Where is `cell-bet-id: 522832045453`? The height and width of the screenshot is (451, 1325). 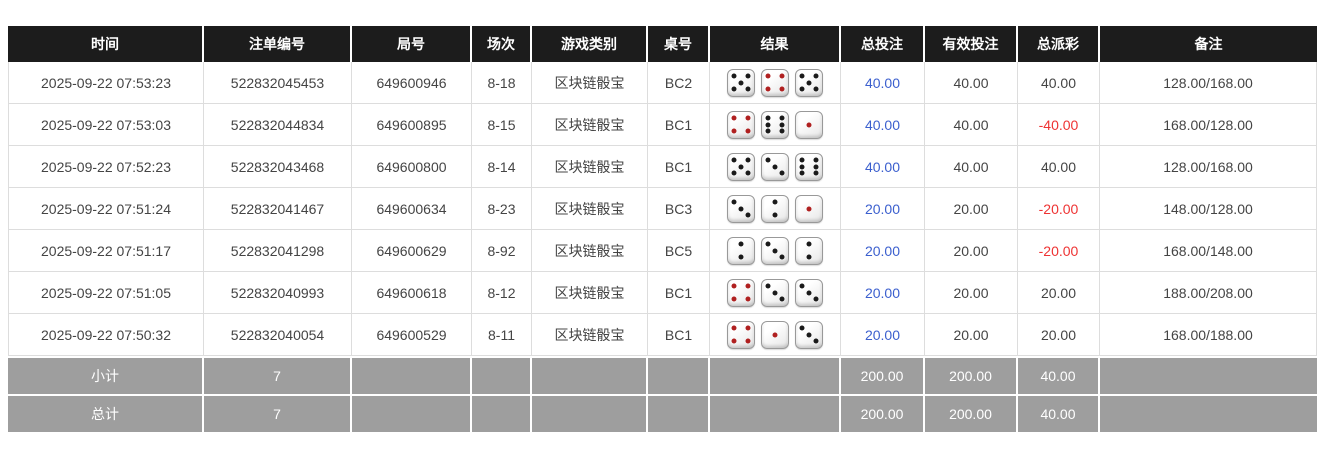
cell-bet-id: 522832045453 is located at coordinates (278, 83).